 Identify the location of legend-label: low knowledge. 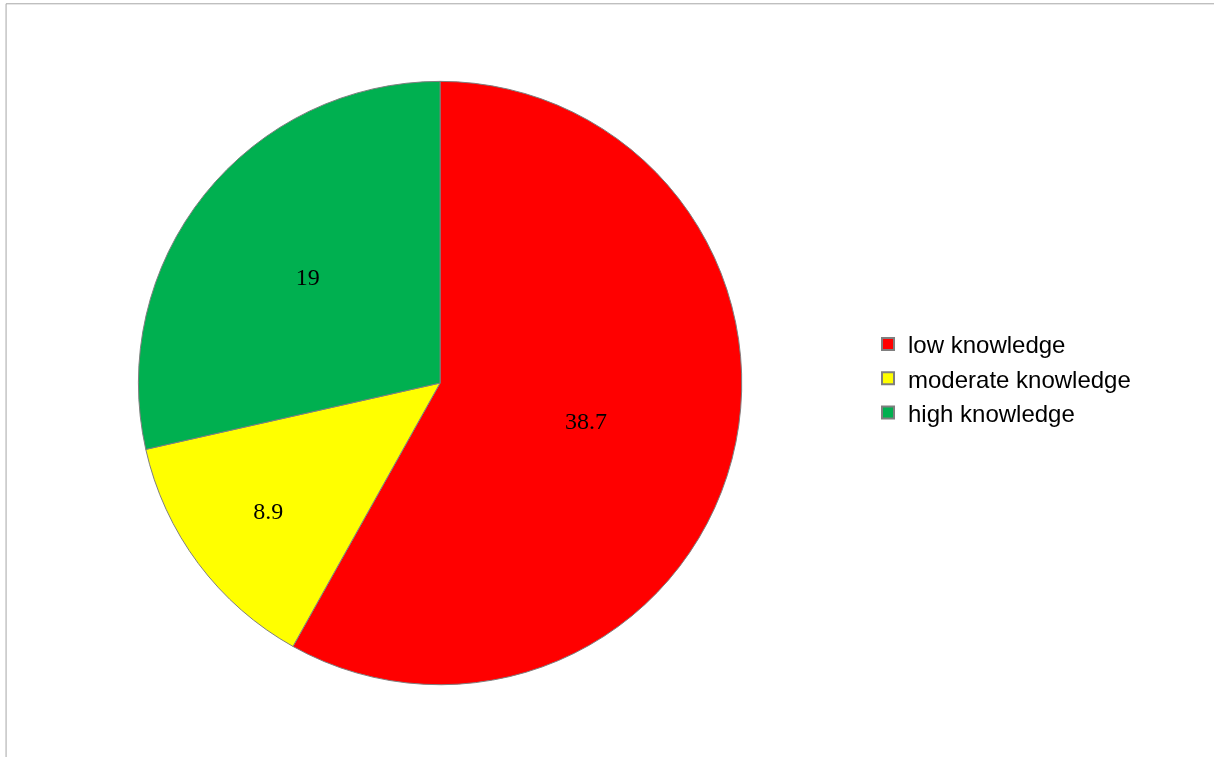
(987, 345).